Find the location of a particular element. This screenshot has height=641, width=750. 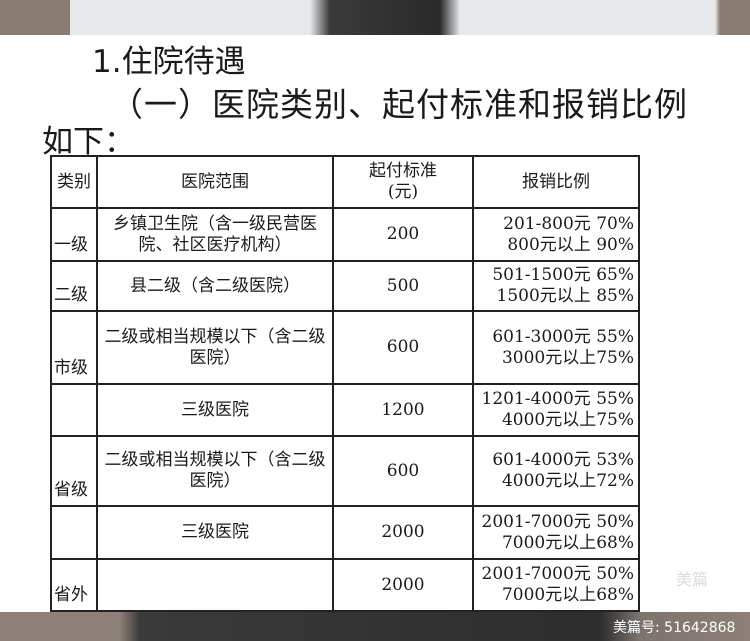

header-scope: 医院范围 is located at coordinates (215, 182).